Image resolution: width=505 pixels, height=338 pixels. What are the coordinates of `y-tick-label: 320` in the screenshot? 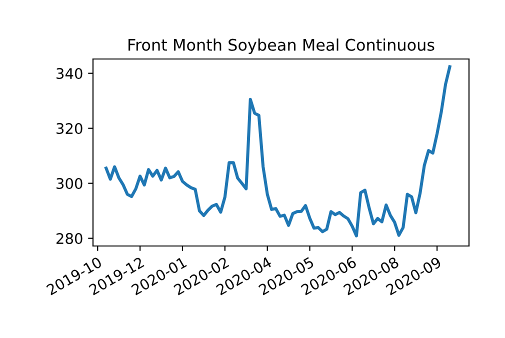 It's located at (69, 128).